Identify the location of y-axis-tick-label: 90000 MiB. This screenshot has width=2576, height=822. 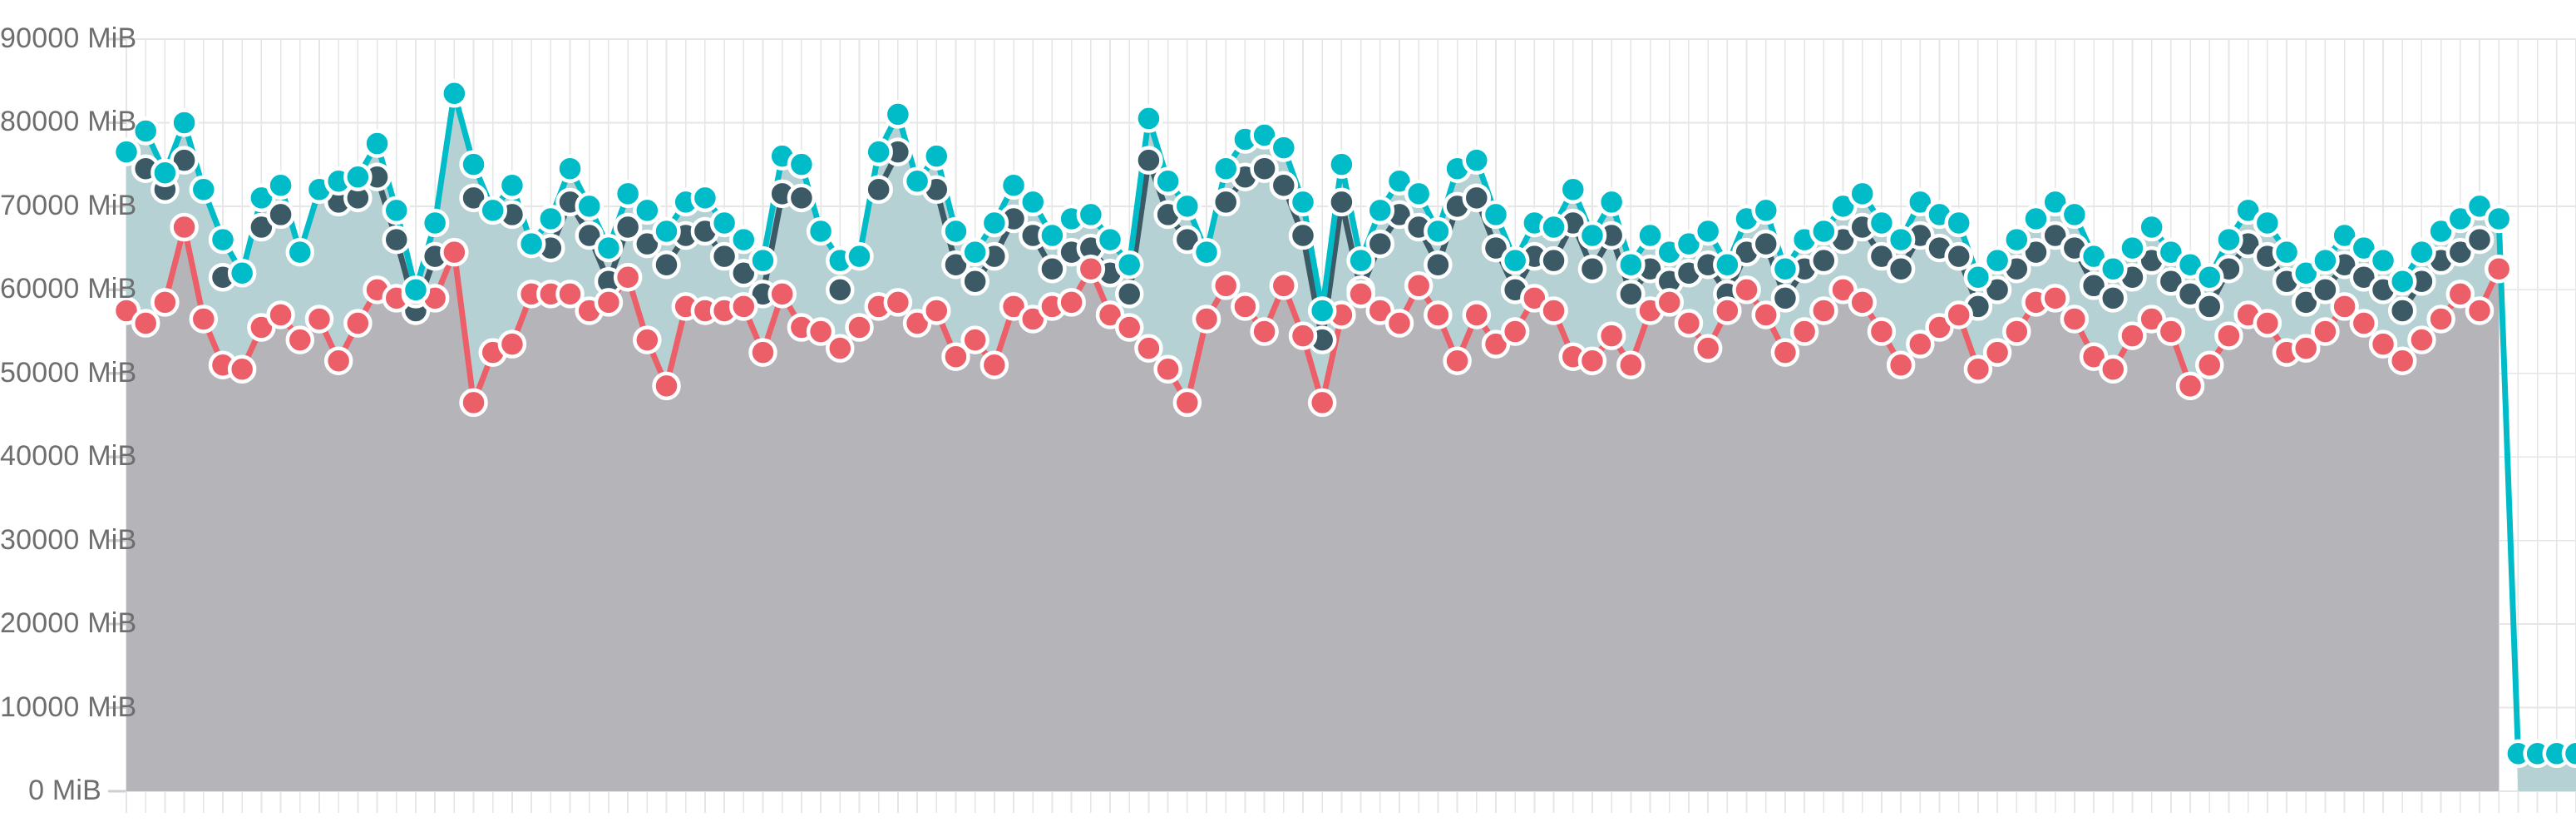
(68, 38).